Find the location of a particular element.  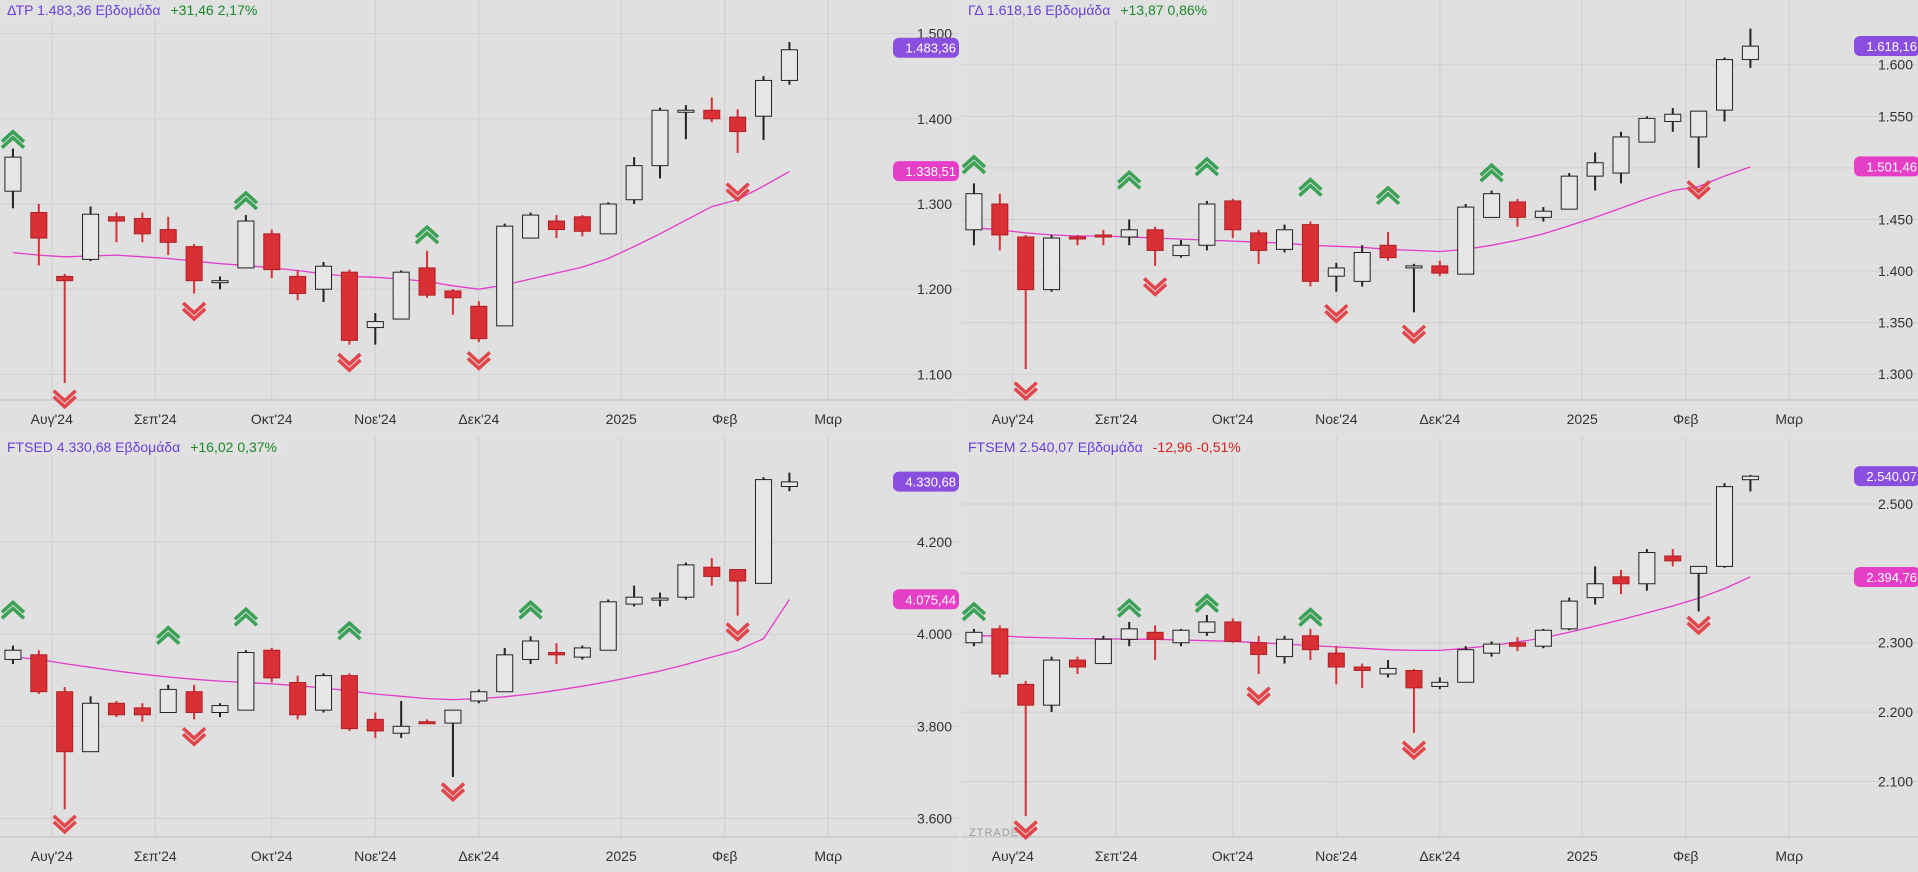

y-tick-label: 1.100 is located at coordinates (934, 374).